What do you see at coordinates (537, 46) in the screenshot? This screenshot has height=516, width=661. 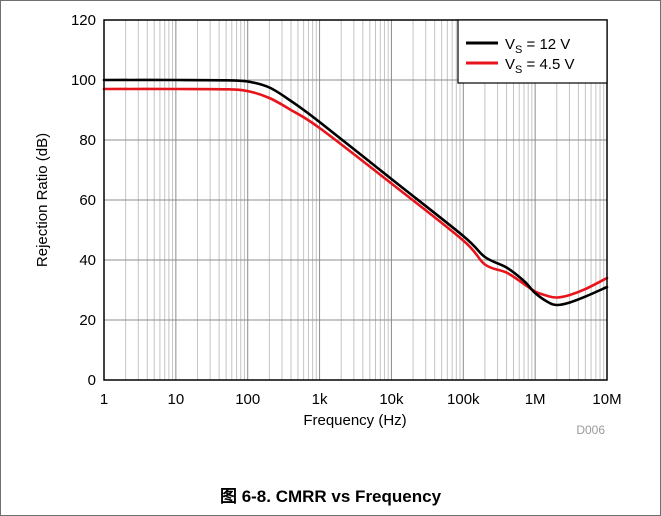 I see `legend-label-12v: VS = 12 V` at bounding box center [537, 46].